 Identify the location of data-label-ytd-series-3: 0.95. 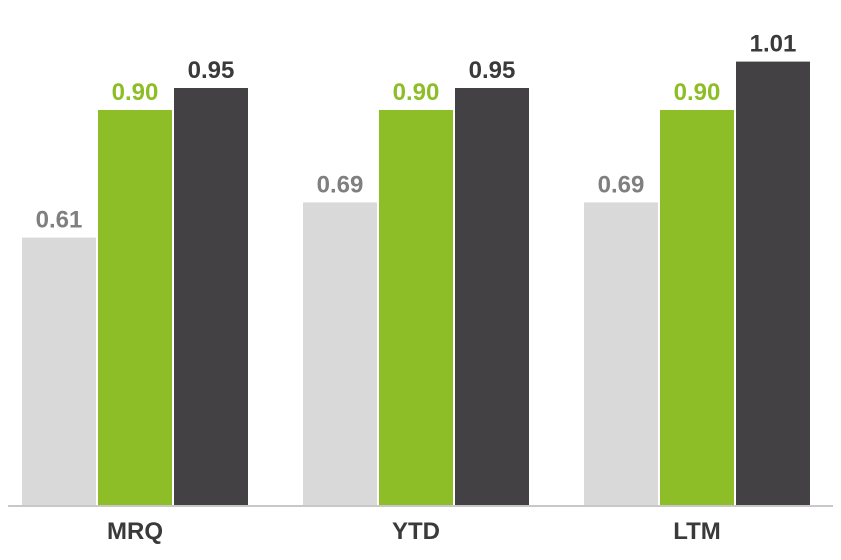
(492, 70).